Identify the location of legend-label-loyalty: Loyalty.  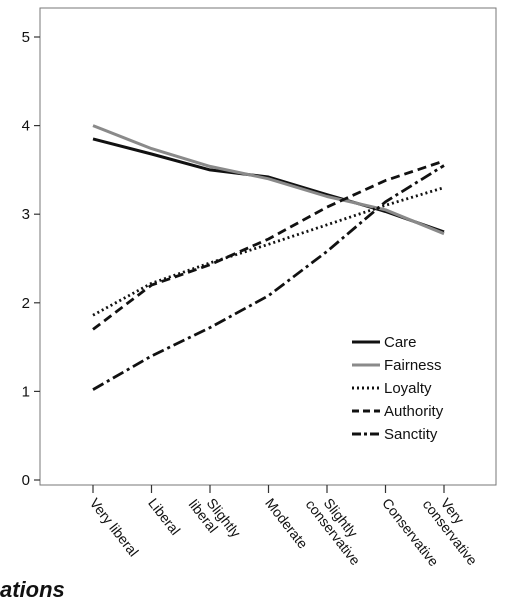
(408, 388).